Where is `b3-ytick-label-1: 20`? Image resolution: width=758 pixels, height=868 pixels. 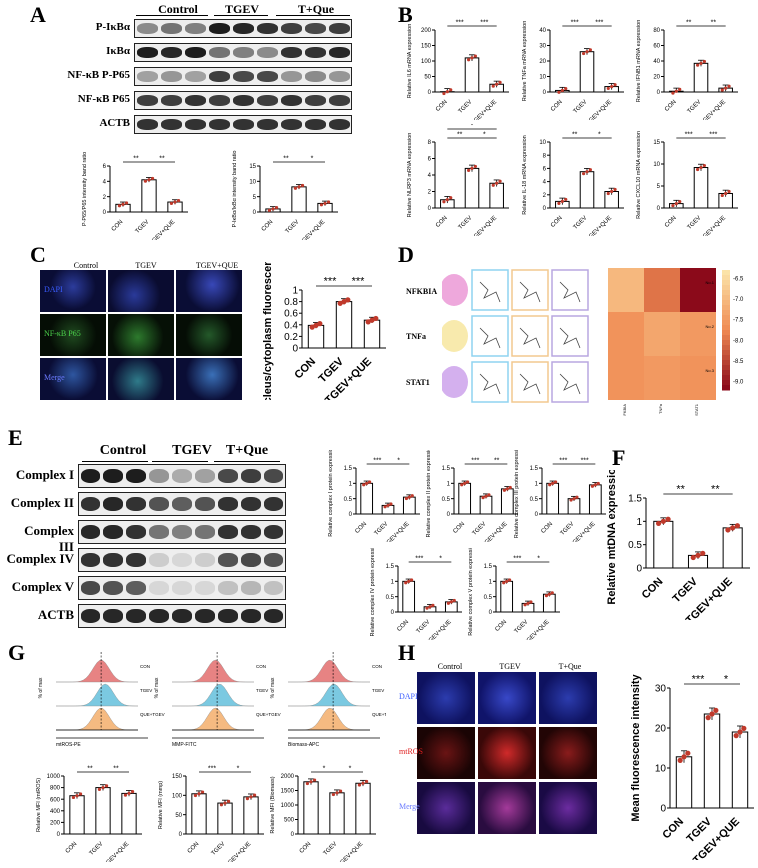
b3-ytick-label-1: 20 is located at coordinates (656, 78).